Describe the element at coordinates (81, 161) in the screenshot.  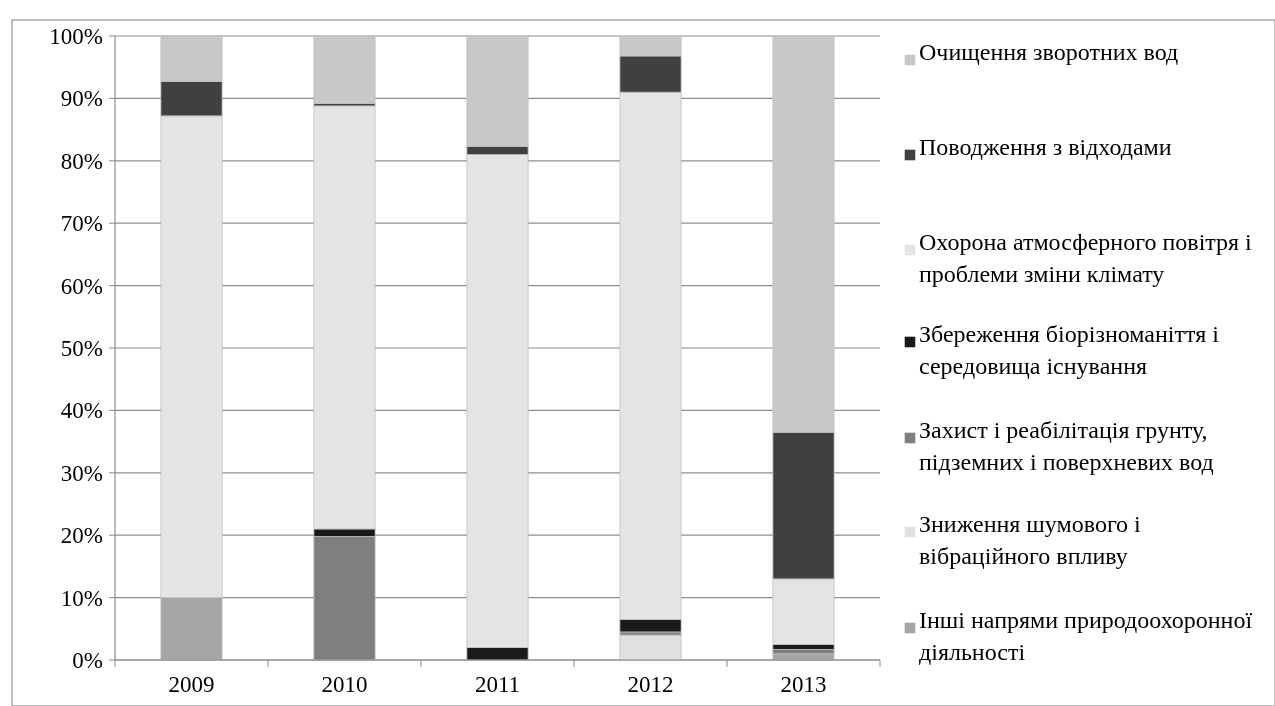
I see `y-tick-label: 80%` at that location.